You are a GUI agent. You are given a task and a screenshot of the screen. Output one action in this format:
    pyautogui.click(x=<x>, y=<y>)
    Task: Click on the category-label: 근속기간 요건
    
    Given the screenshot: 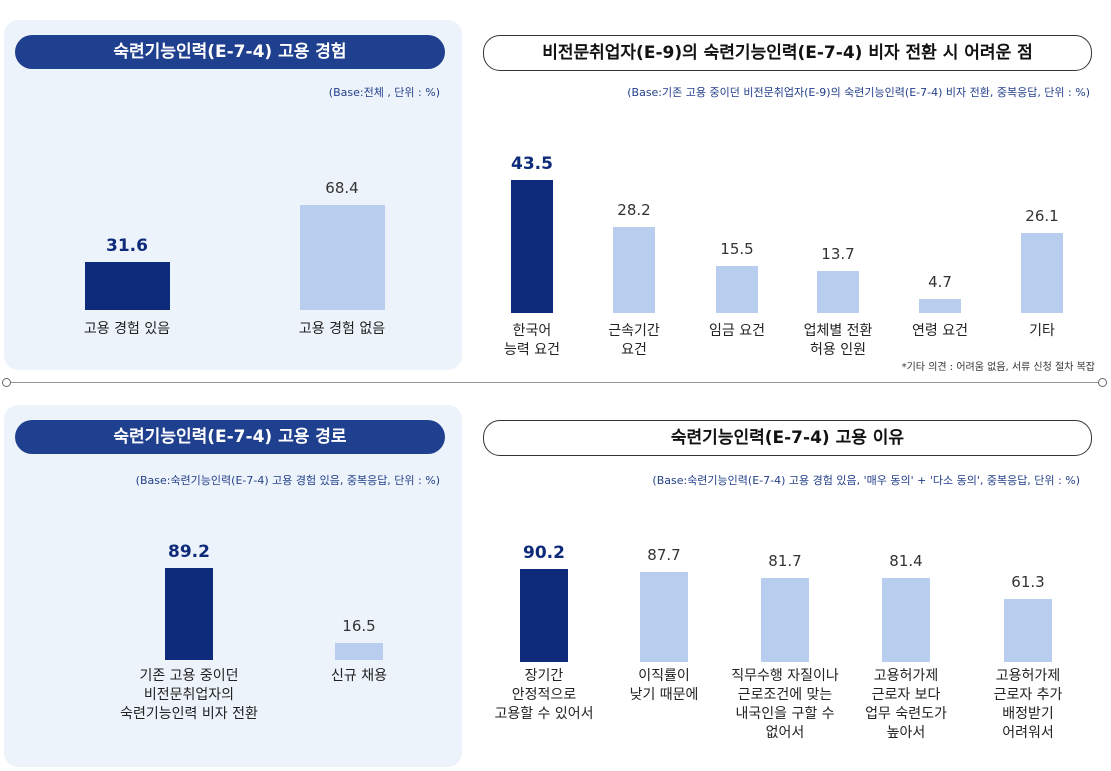 What is the action you would take?
    pyautogui.click(x=634, y=340)
    